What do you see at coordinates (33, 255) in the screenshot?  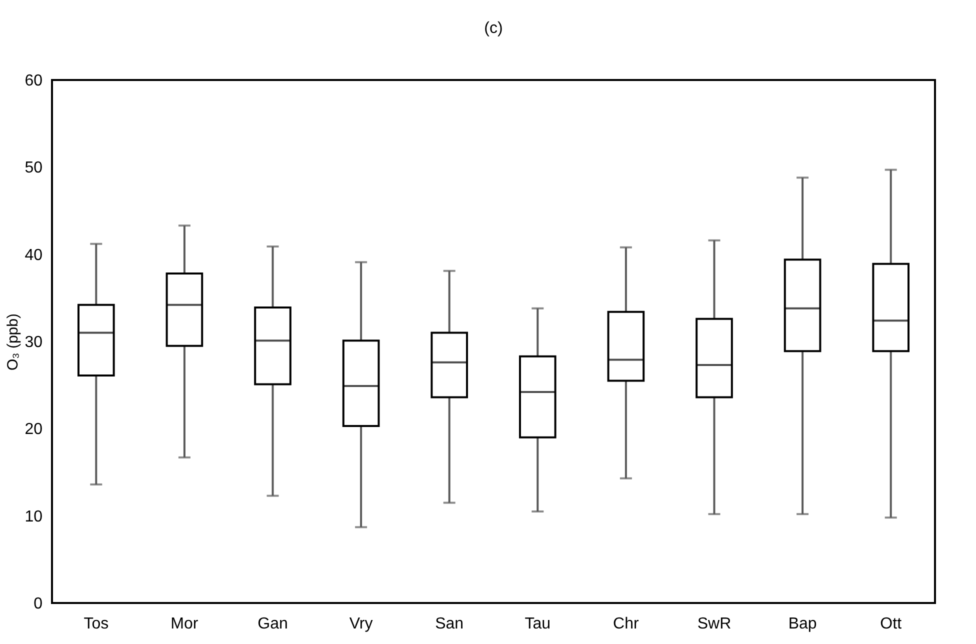 I see `y-tick-label: 40` at bounding box center [33, 255].